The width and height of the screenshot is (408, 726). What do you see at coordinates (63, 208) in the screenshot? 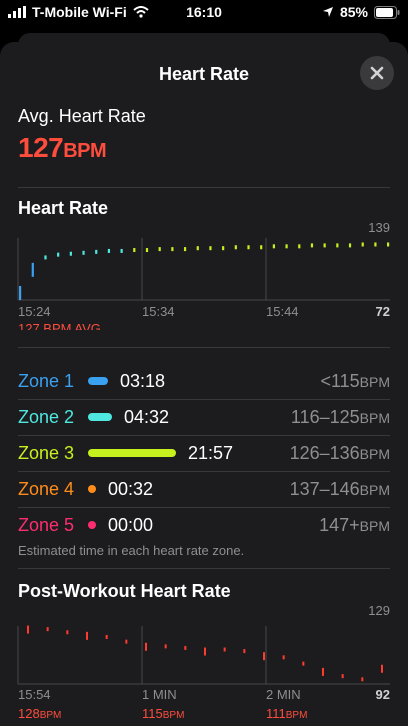
I see `heart-rate-chart-title: Heart Rate` at bounding box center [63, 208].